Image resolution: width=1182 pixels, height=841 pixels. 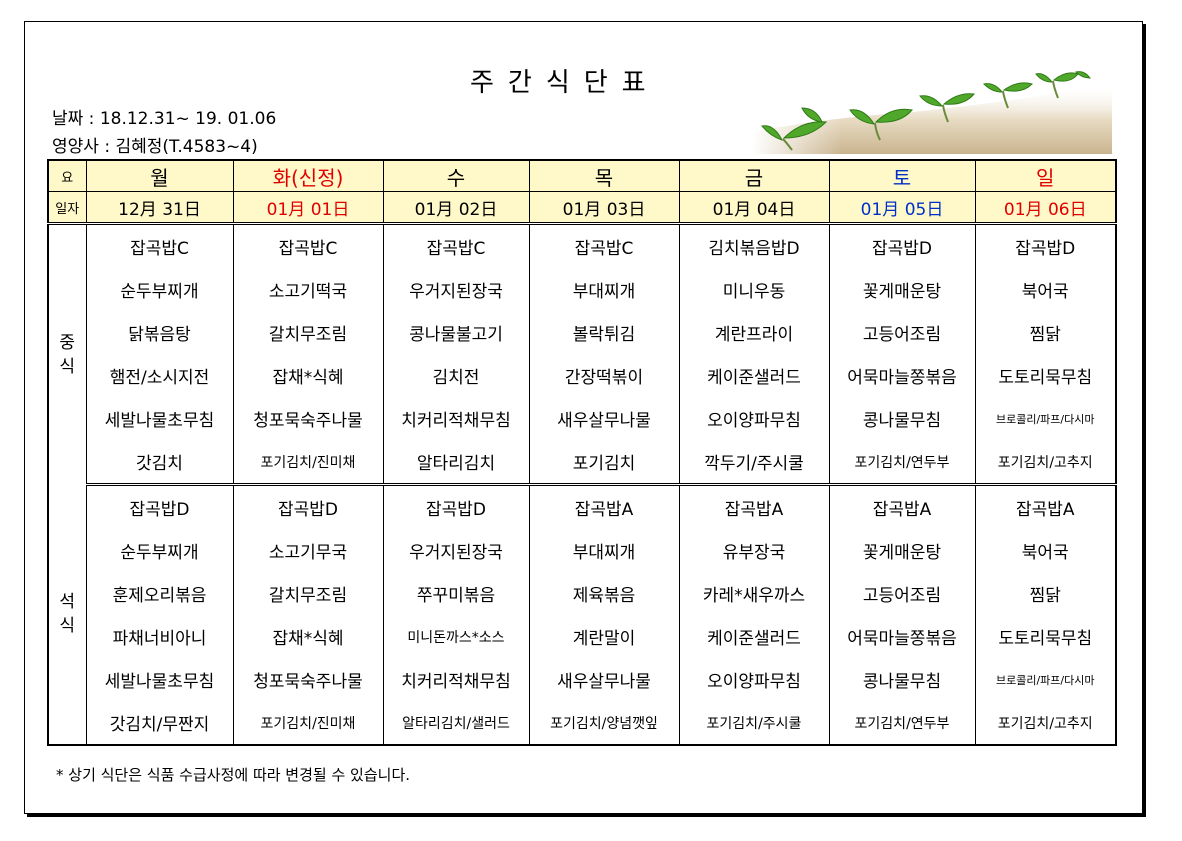 I want to click on dietitian-info: 영양사 : 김혜정(T.4583~4), so click(x=155, y=147).